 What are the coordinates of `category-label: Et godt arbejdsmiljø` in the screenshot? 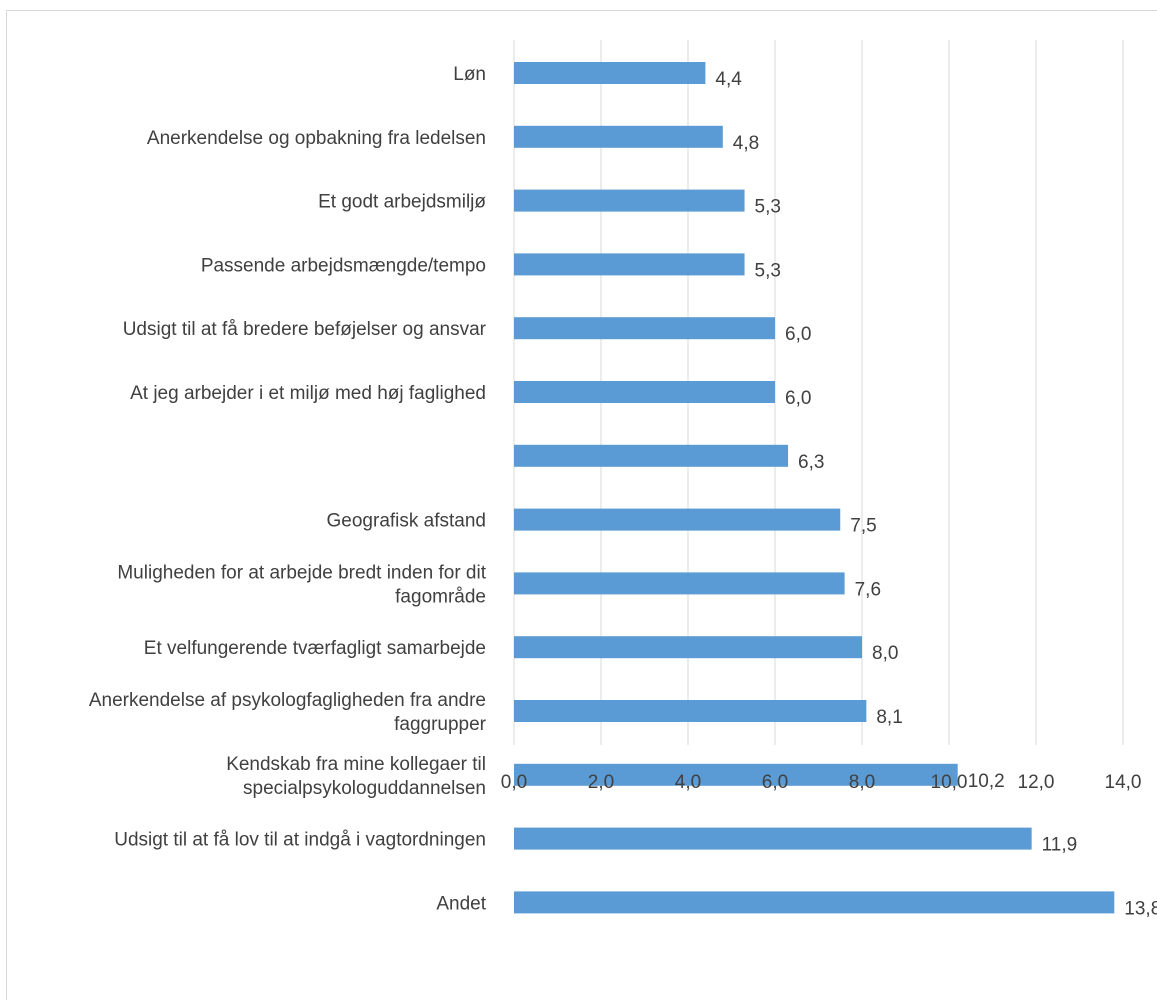 It's located at (402, 202).